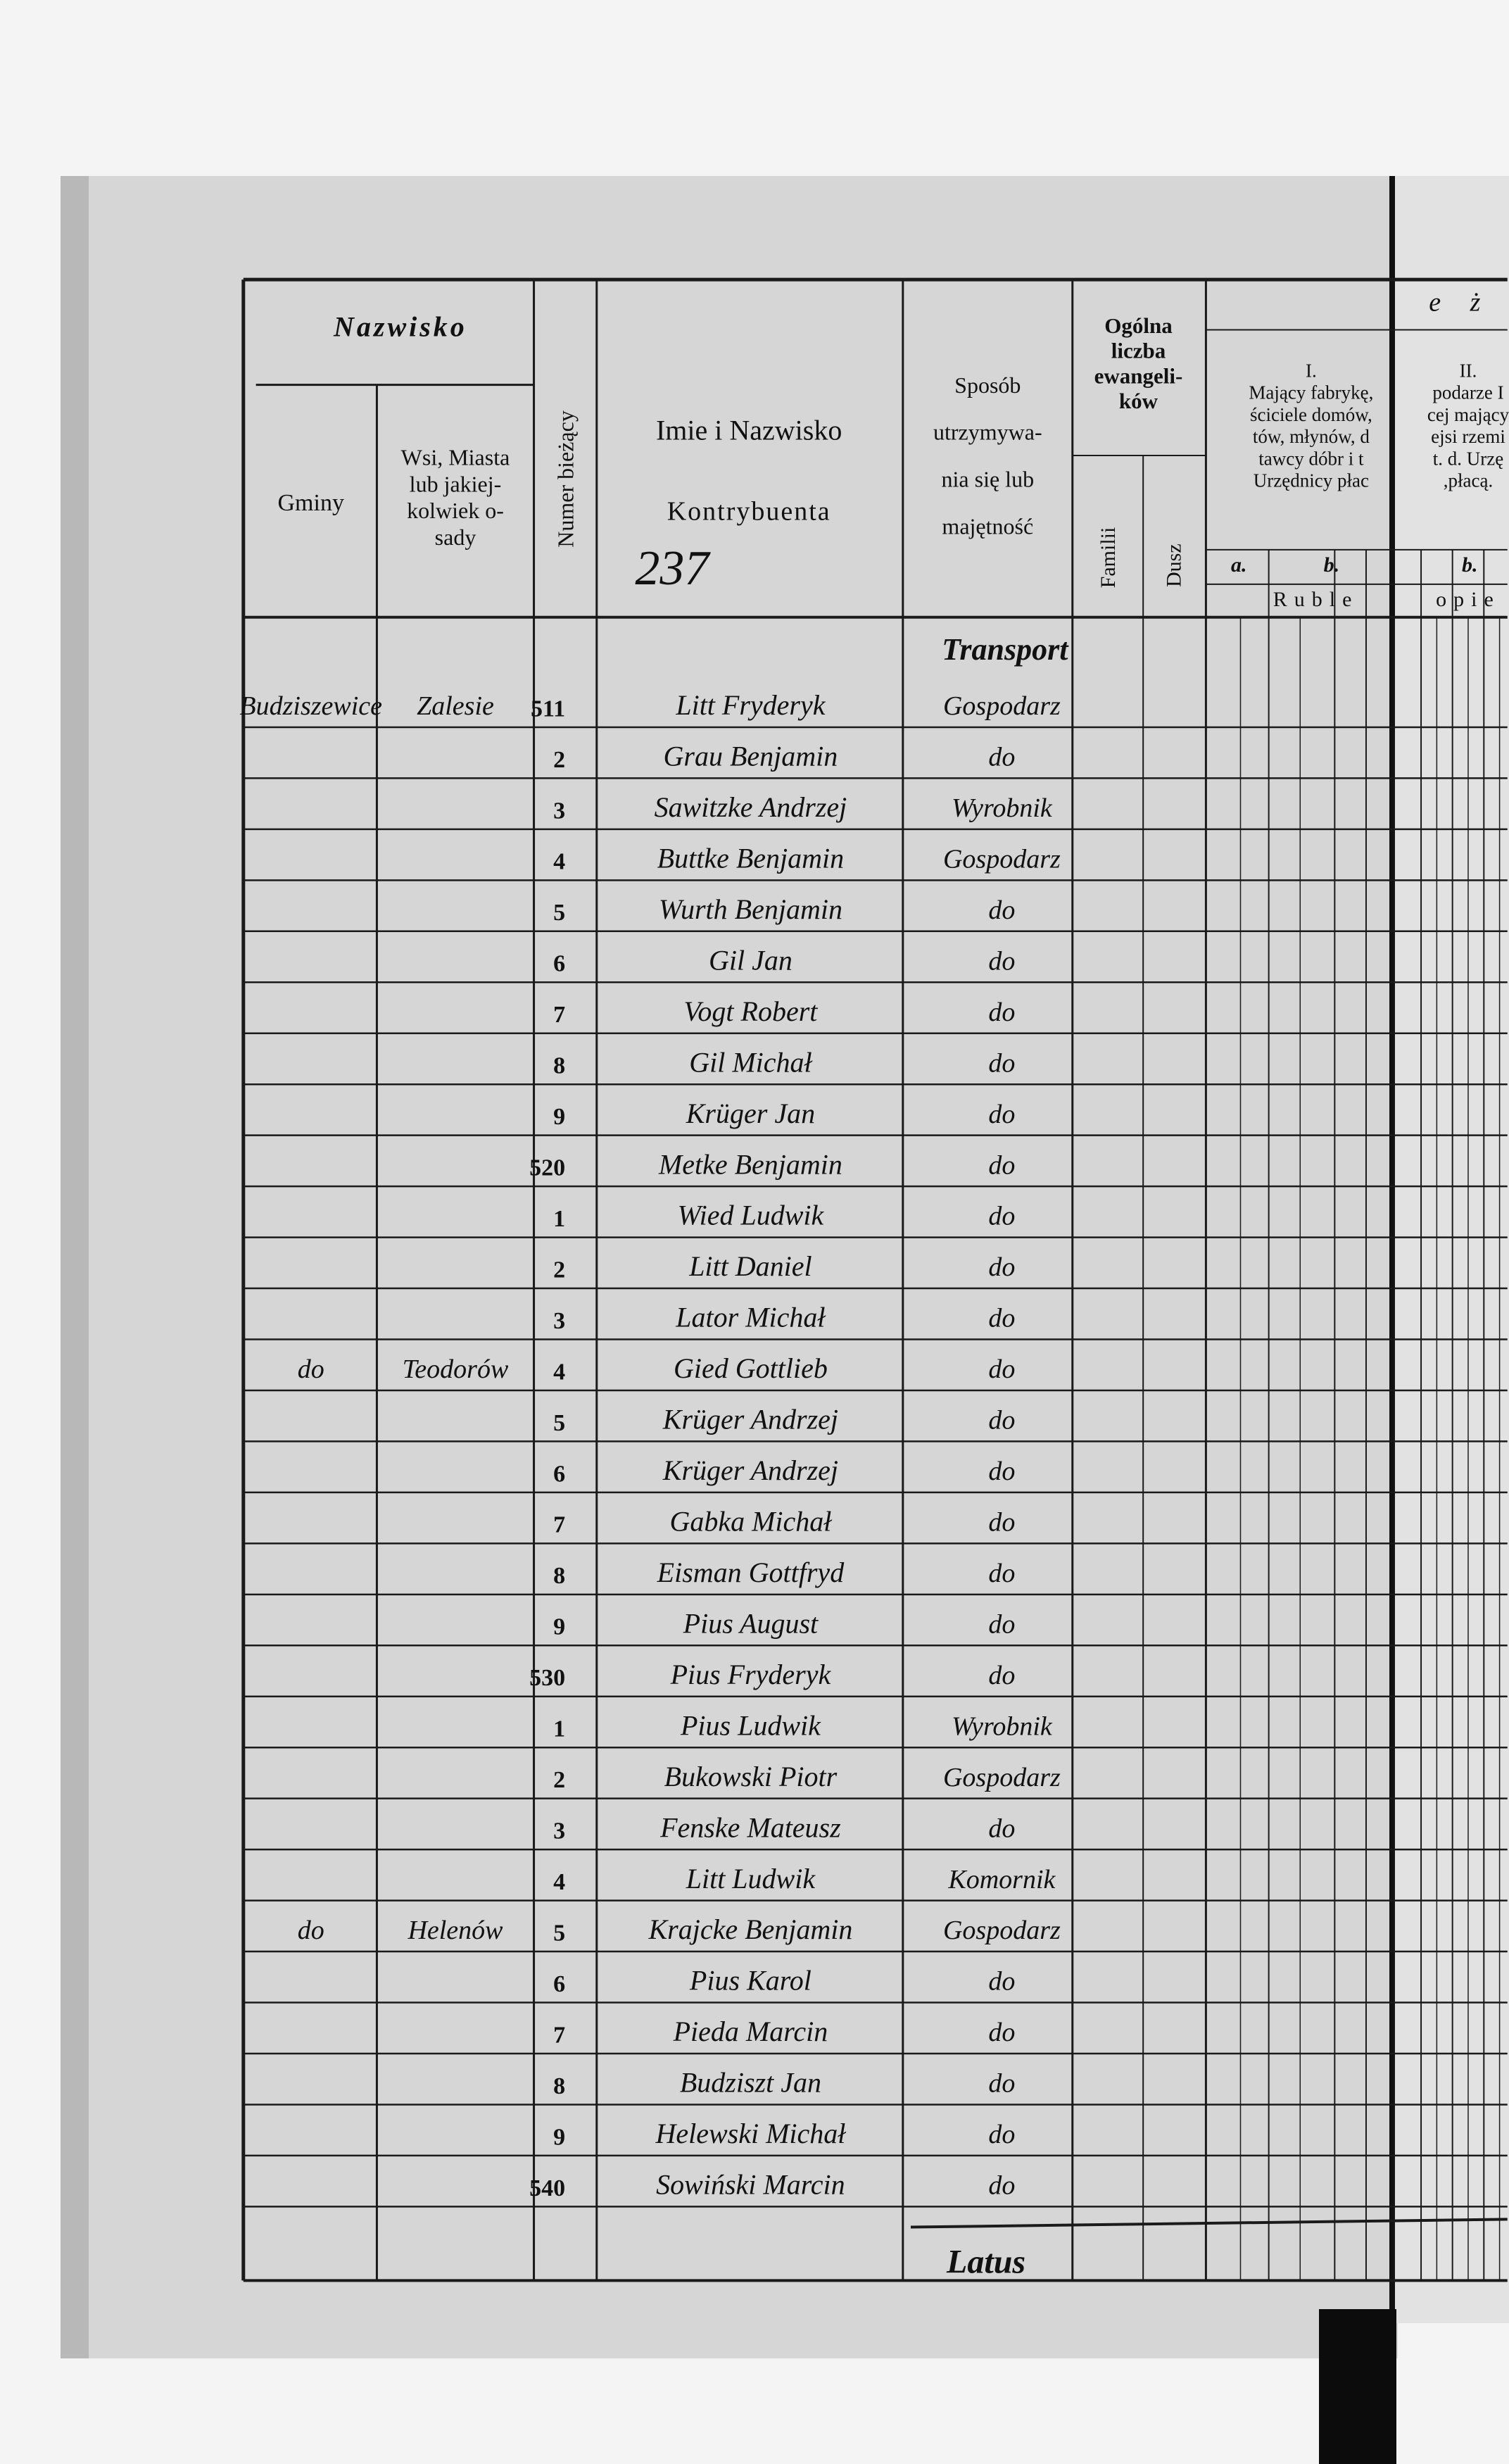  I want to click on contributor-name: Krajcke Benjamin, so click(750, 1929).